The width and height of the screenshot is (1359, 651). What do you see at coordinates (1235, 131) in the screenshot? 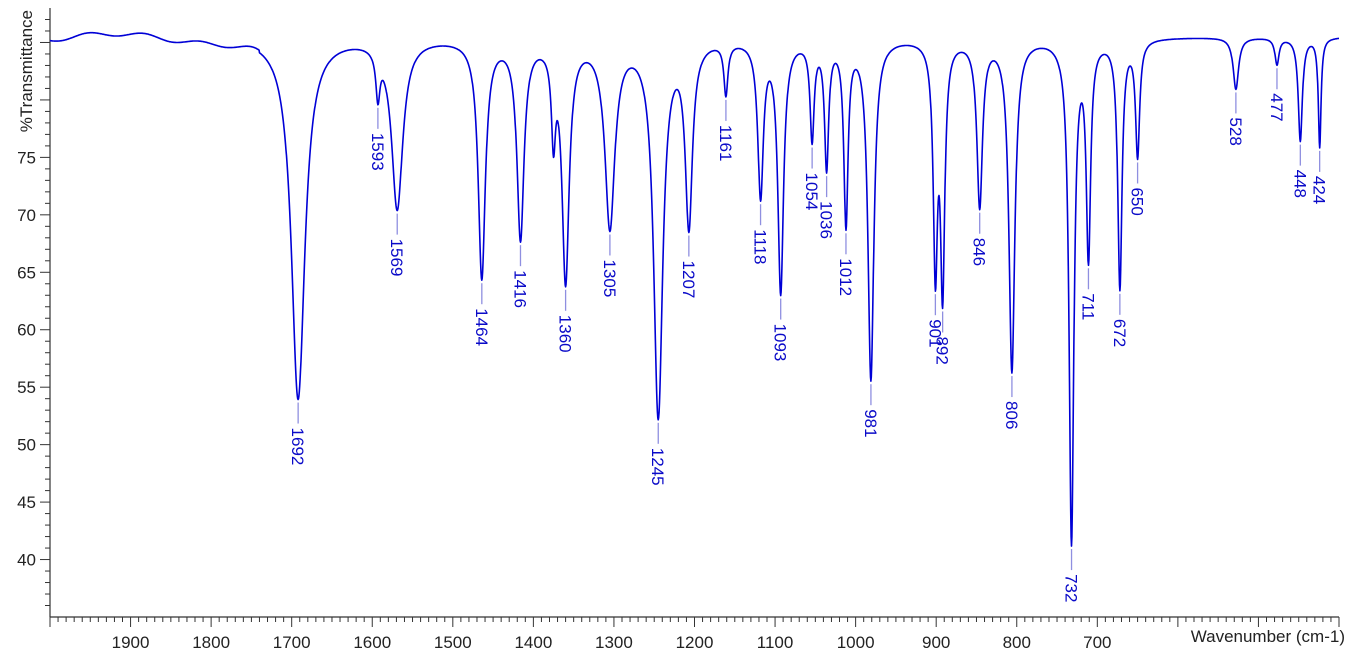
I see `peak-label: 528` at bounding box center [1235, 131].